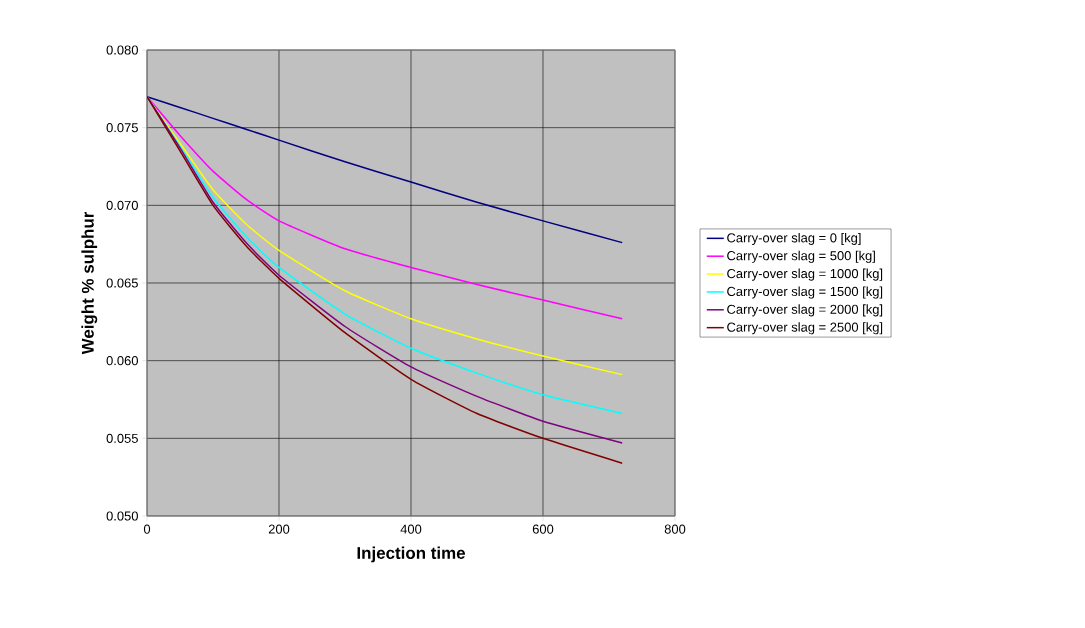  Describe the element at coordinates (122, 50) in the screenshot. I see `y-tick-label: 0.080` at that location.